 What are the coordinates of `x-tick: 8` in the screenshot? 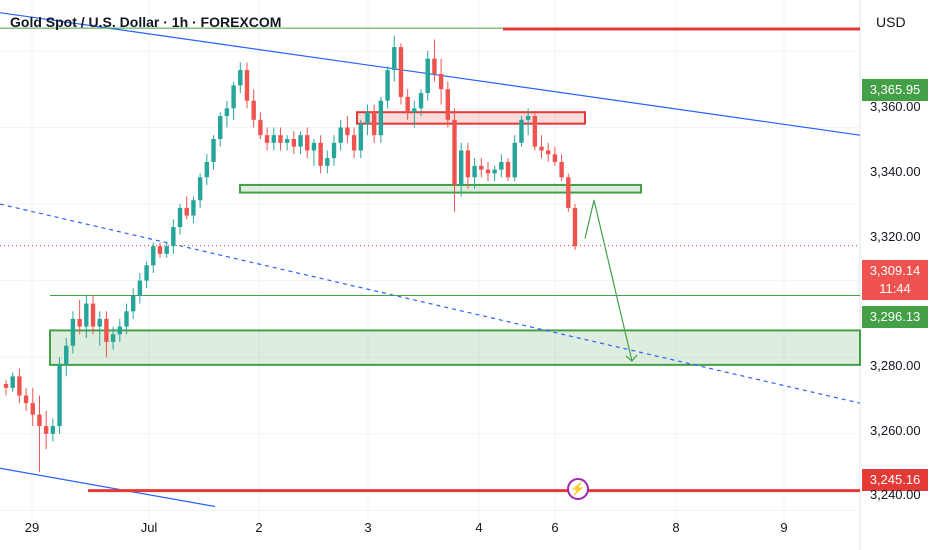 It's located at (676, 527).